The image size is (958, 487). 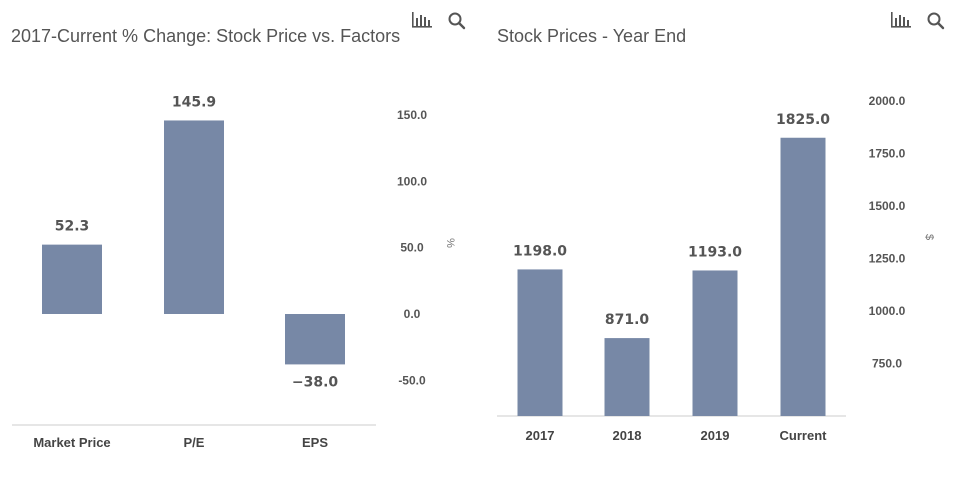 I want to click on chart-1-y-tick-label: 0.0, so click(x=412, y=314).